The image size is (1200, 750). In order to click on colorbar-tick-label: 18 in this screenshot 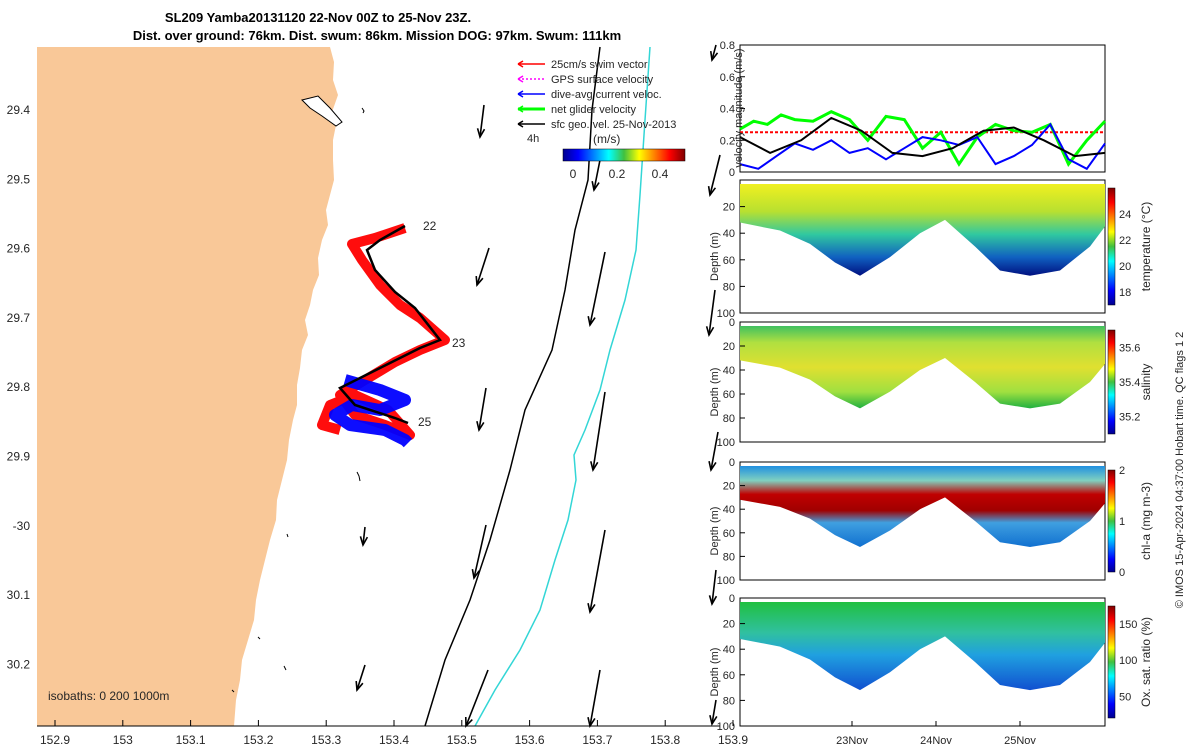, I will do `click(1125, 293)`.